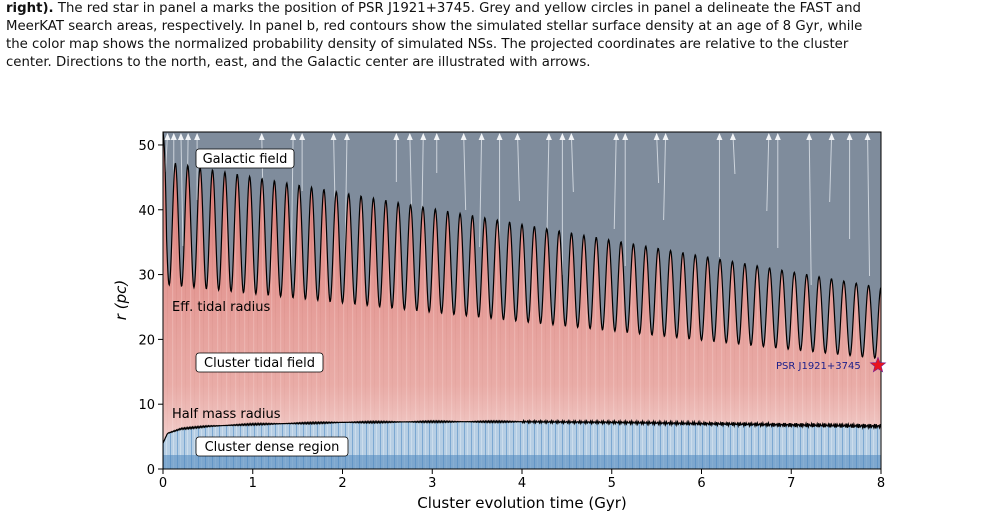 This screenshot has height=518, width=998. What do you see at coordinates (146, 276) in the screenshot?
I see `y-tick-label: 30` at bounding box center [146, 276].